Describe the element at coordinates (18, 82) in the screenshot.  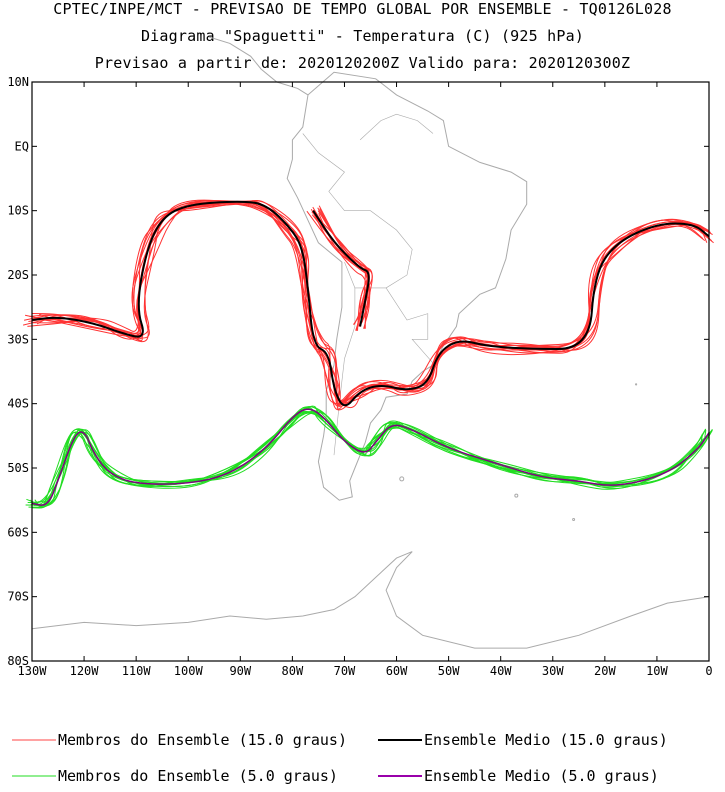
I see `lat-tick-label: 10N` at that location.